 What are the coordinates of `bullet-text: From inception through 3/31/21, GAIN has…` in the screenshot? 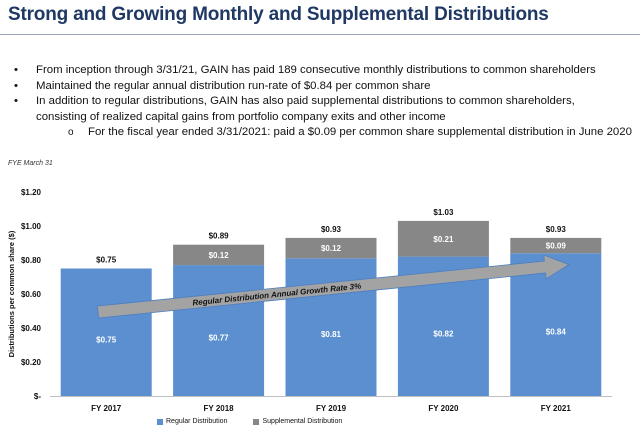 It's located at (316, 70).